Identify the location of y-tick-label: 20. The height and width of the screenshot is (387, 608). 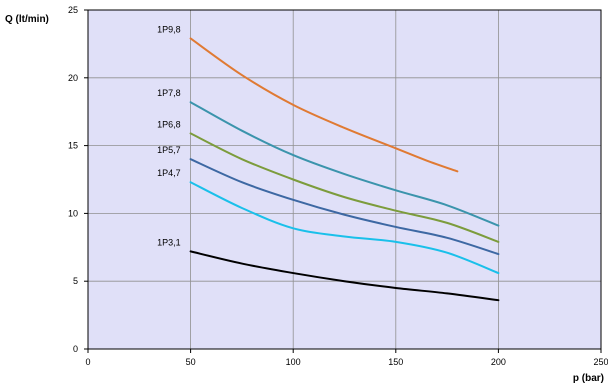
(73, 78).